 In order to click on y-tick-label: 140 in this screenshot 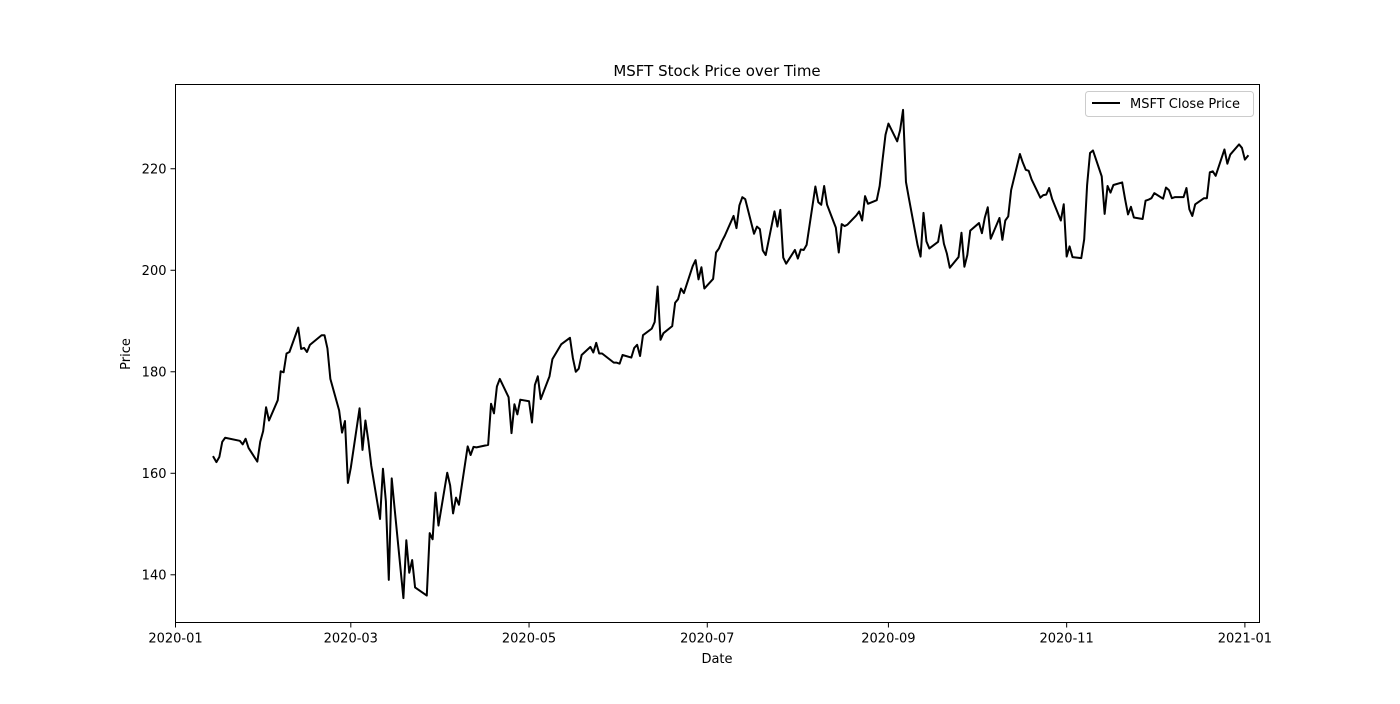, I will do `click(154, 575)`.